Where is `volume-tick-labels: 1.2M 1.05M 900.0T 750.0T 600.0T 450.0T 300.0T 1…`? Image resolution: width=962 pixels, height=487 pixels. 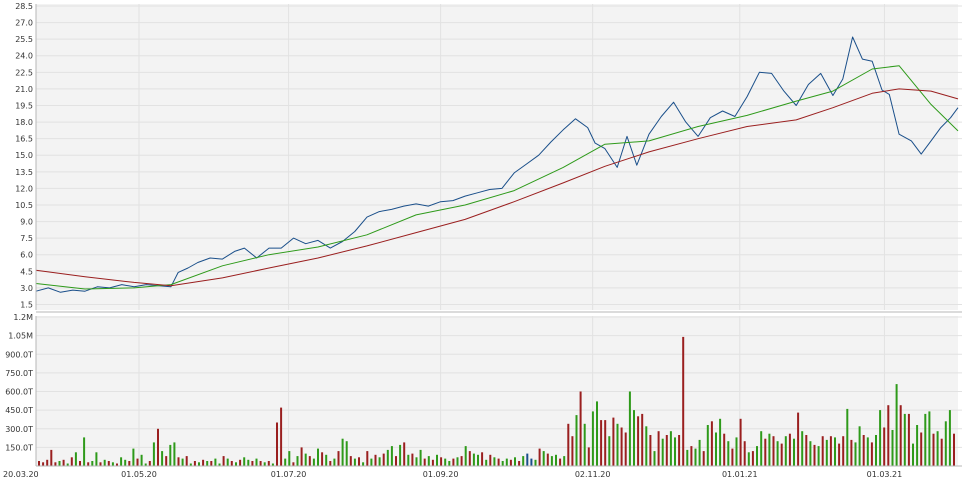 volume-tick-labels: 1.2M 1.05M 900.0T 750.0T 600.0T 450.0T 300.0T 1… is located at coordinates (19, 382).